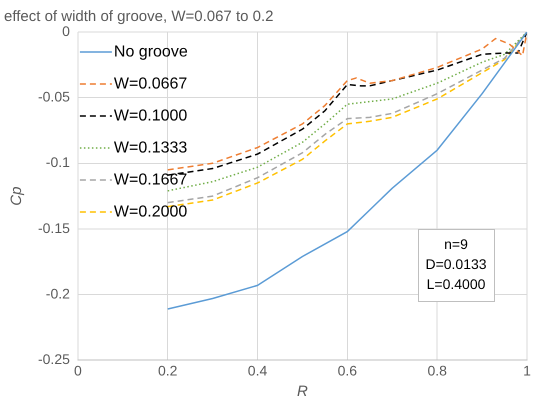 Image resolution: width=537 pixels, height=403 pixels. Describe the element at coordinates (151, 83) in the screenshot. I see `legend-label: W=0.0667` at that location.